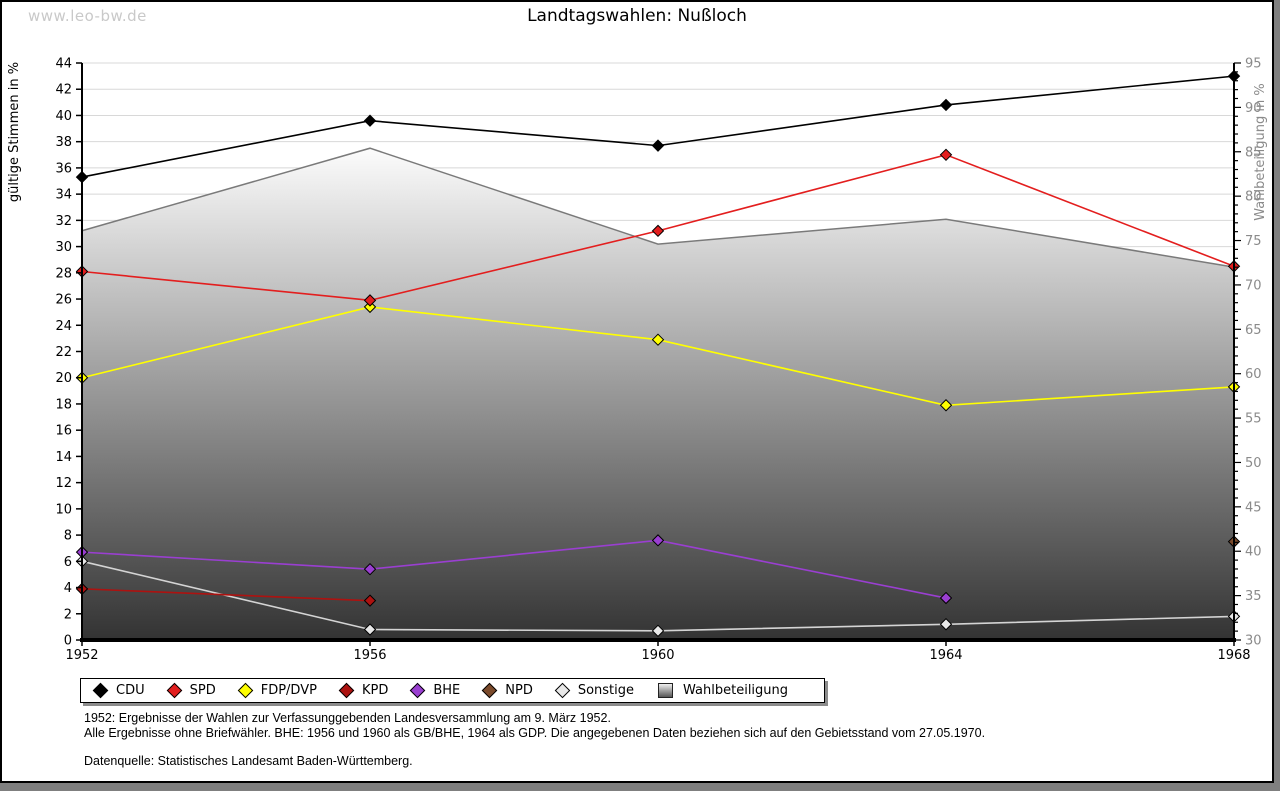 Image resolution: width=1280 pixels, height=791 pixels. What do you see at coordinates (87, 16) in the screenshot?
I see `watermark: www.leo-bw.de` at bounding box center [87, 16].